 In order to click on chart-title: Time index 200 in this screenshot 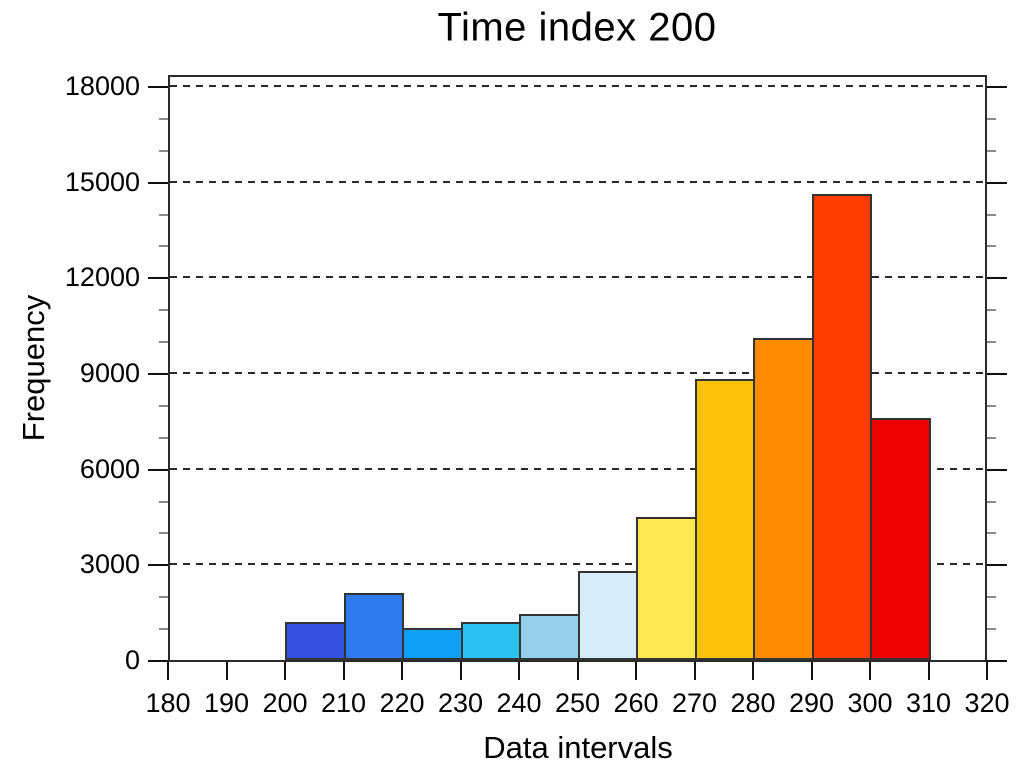, I will do `click(577, 27)`.